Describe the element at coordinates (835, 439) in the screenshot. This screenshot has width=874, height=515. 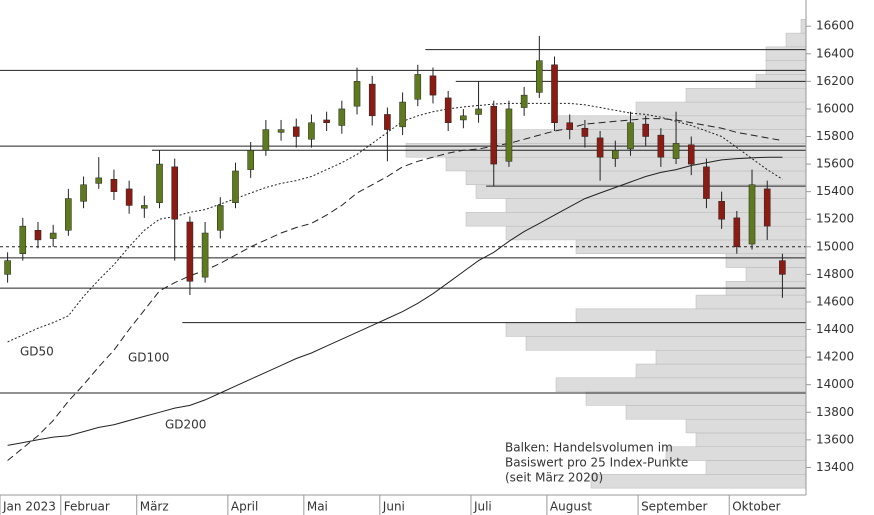
I see `y-tick-label: 13600` at that location.